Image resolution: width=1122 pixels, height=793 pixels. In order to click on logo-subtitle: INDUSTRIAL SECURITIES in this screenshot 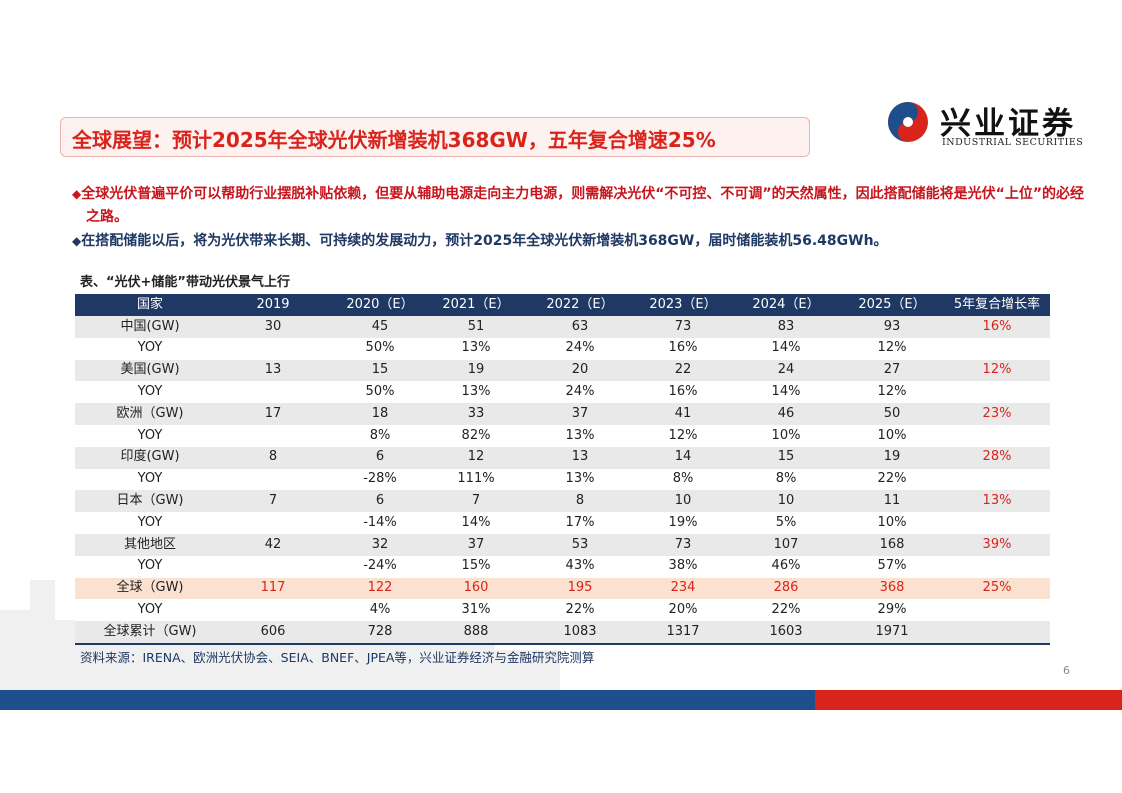, I will do `click(1013, 142)`.